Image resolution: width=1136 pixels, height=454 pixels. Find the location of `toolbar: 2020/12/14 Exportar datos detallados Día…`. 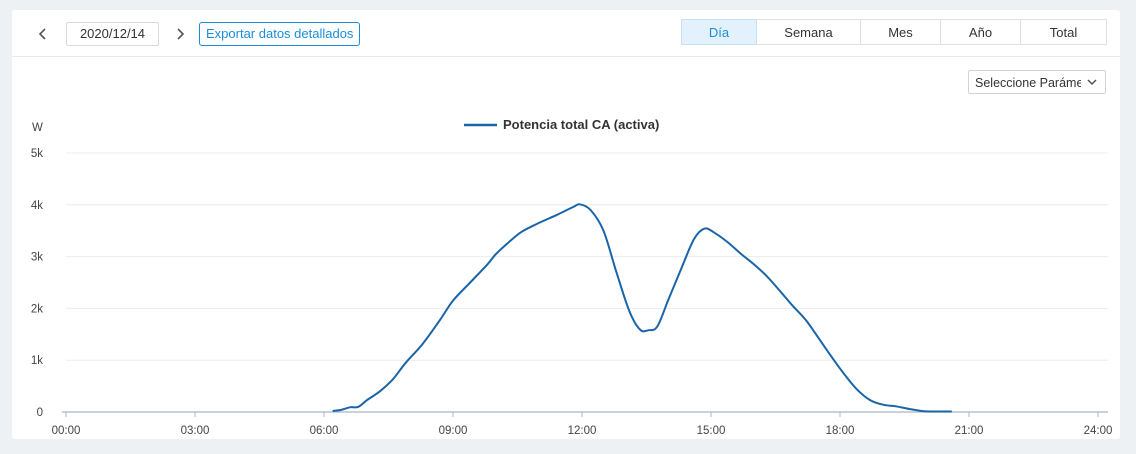

toolbar: 2020/12/14 Exportar datos detallados Día… is located at coordinates (566, 33).